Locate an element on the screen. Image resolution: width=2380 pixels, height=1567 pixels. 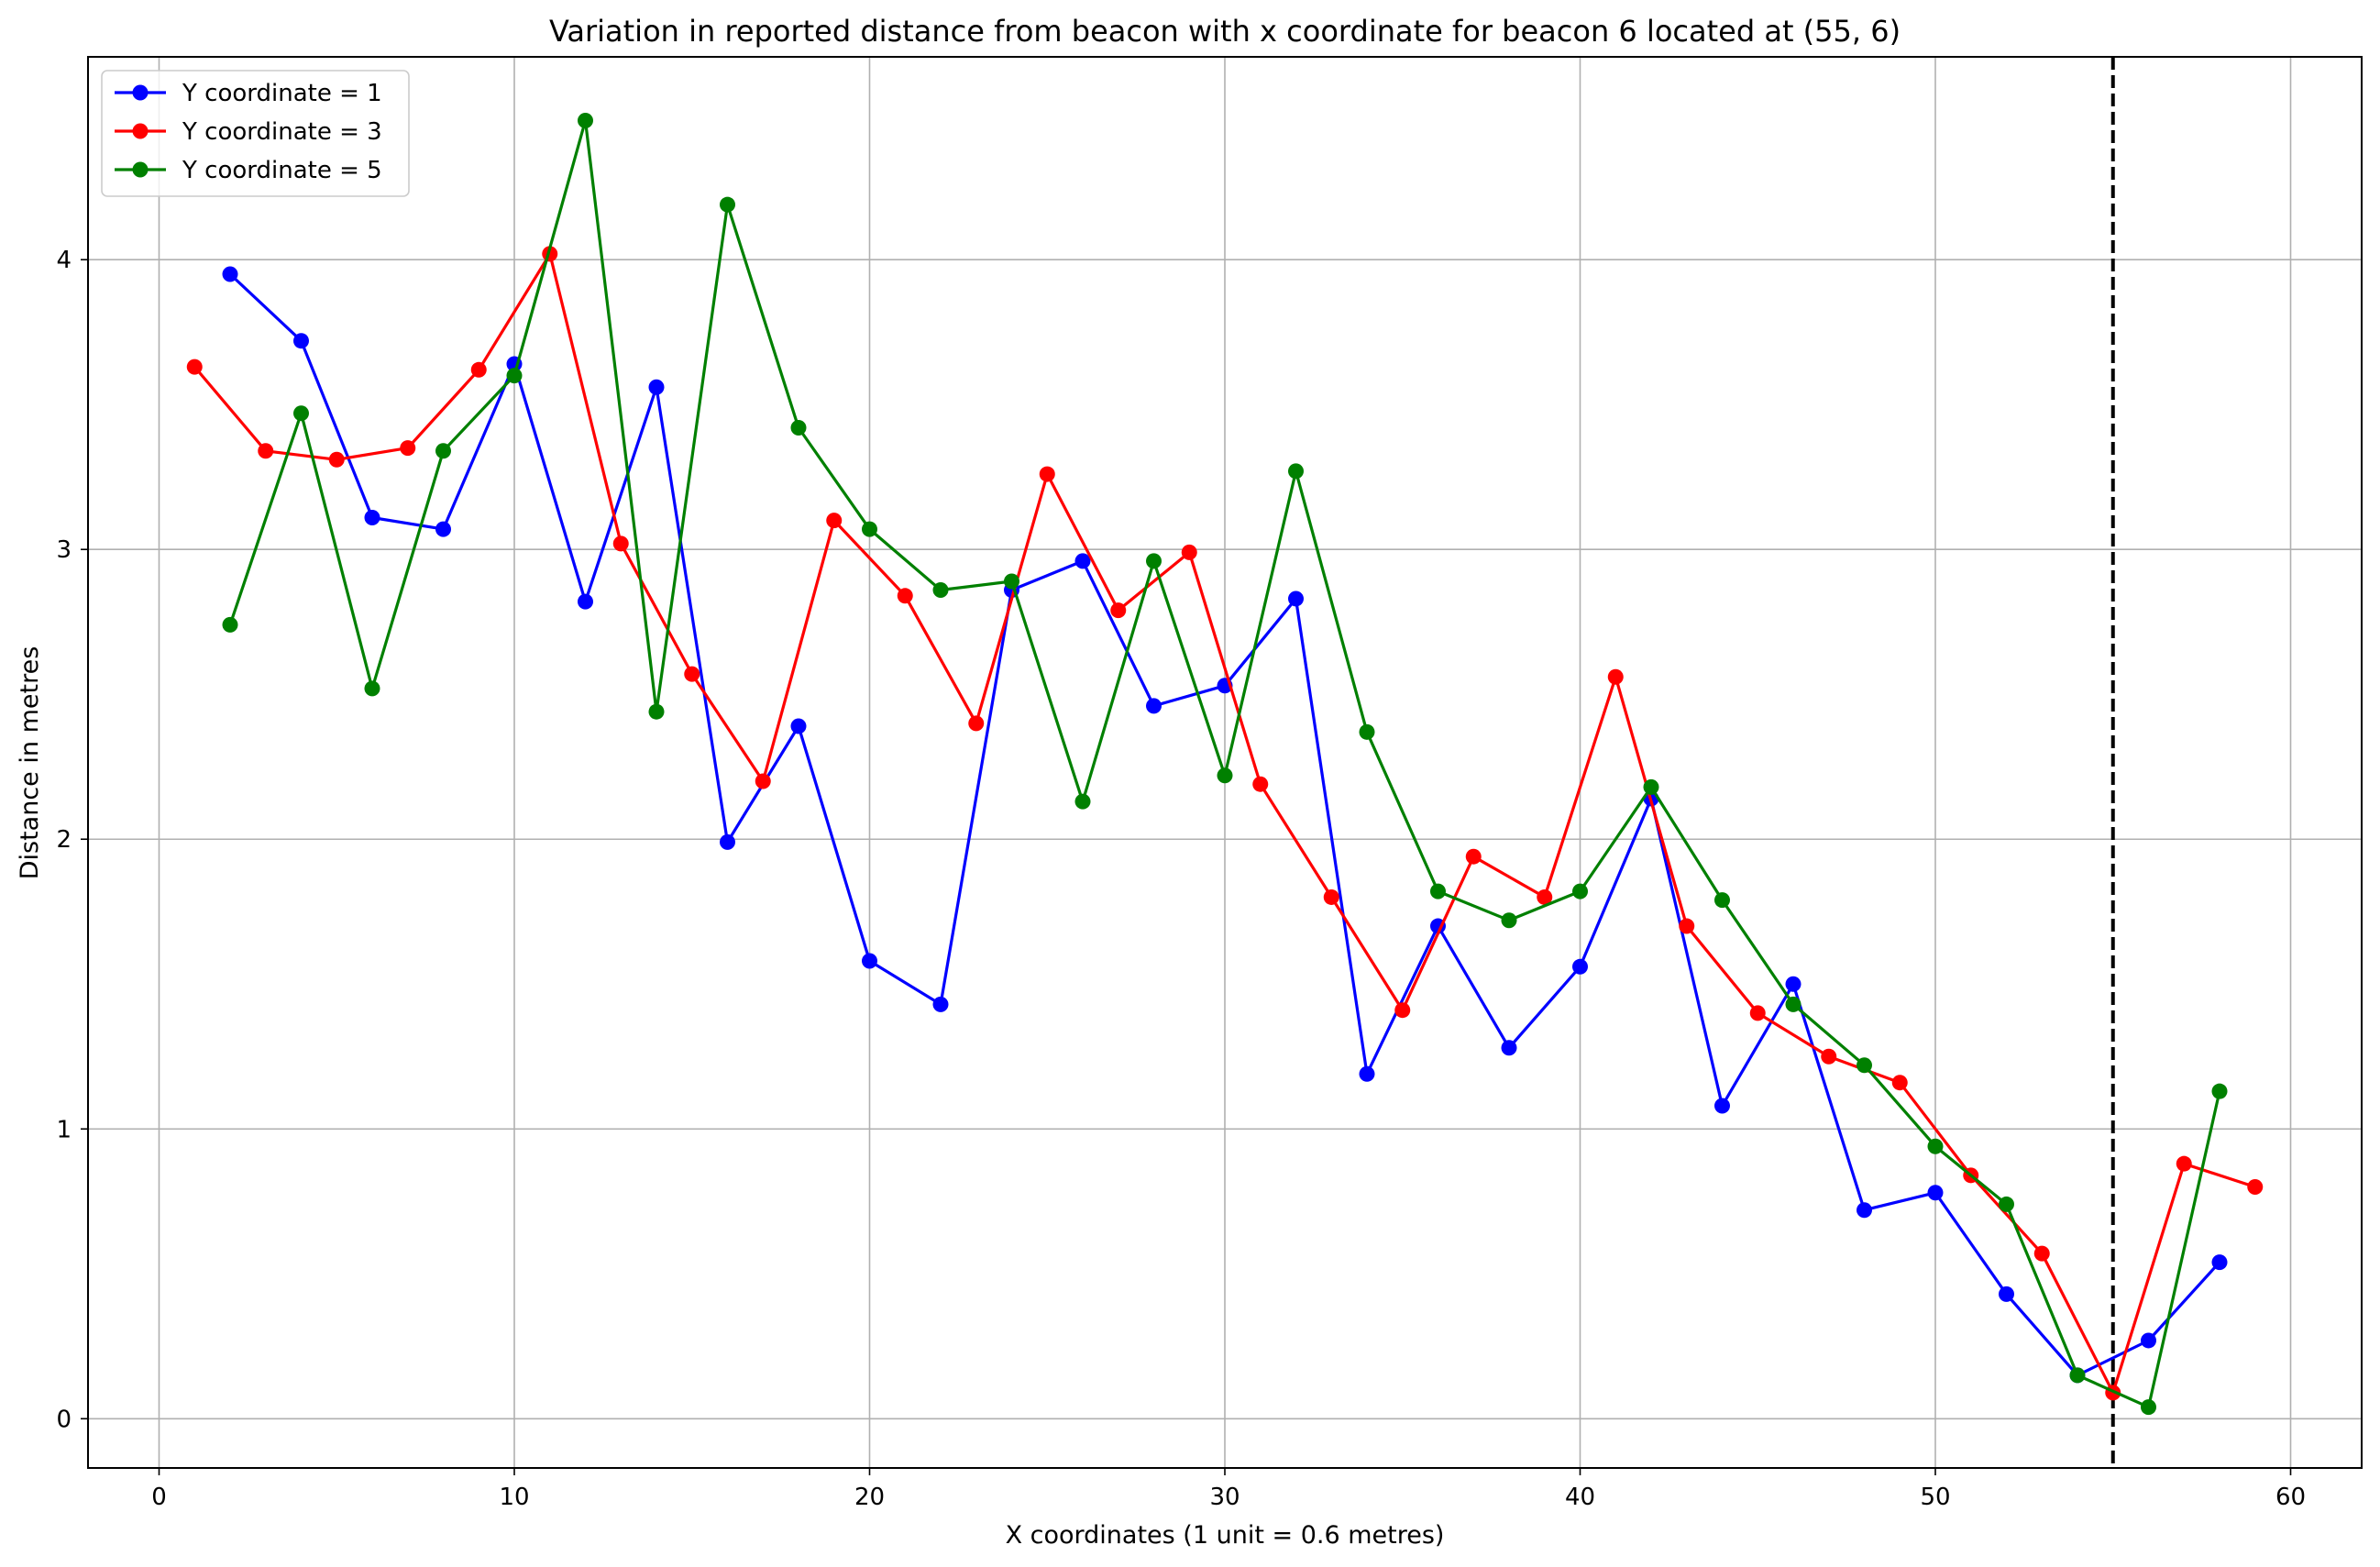
legend-item: Y coordinate = 5 is located at coordinates (248, 170).